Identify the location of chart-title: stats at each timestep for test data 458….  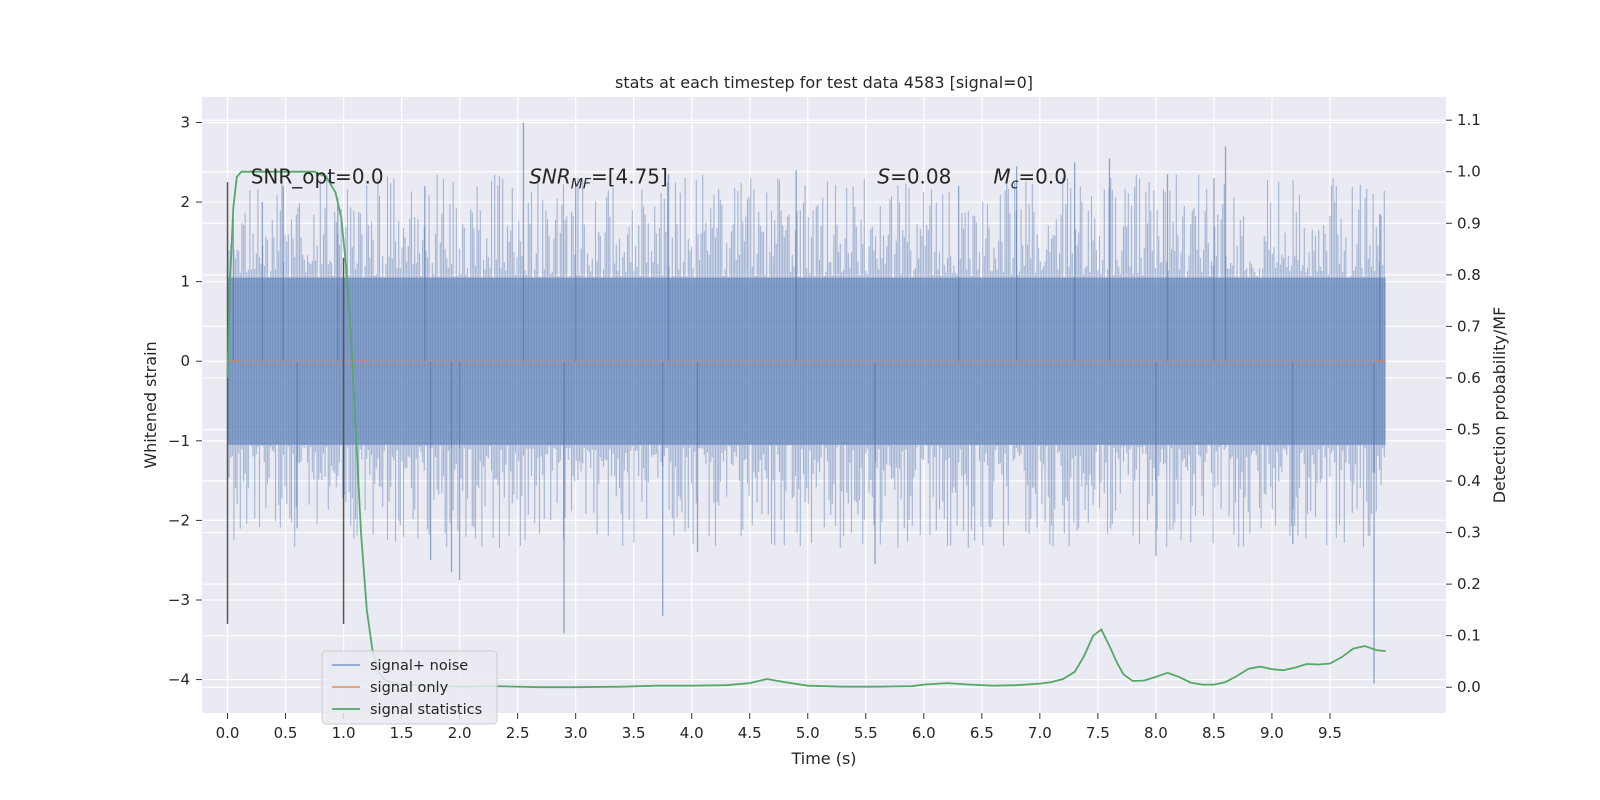
(824, 82).